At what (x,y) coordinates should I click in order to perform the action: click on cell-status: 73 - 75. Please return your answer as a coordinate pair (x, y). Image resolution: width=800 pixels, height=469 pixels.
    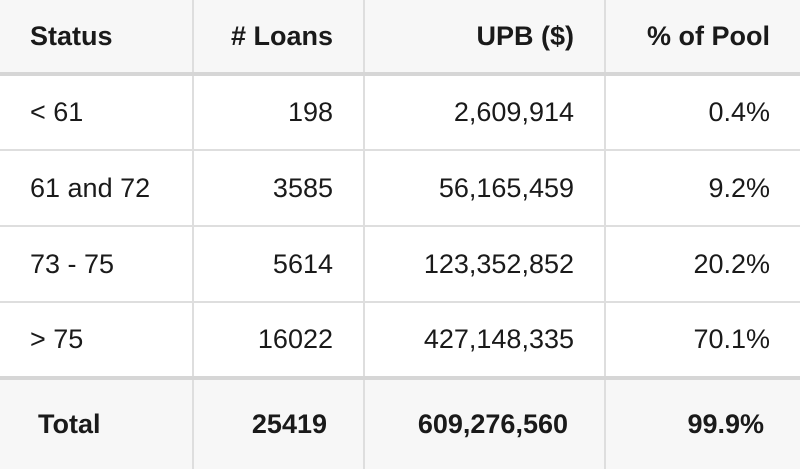
    Looking at the image, I should click on (97, 264).